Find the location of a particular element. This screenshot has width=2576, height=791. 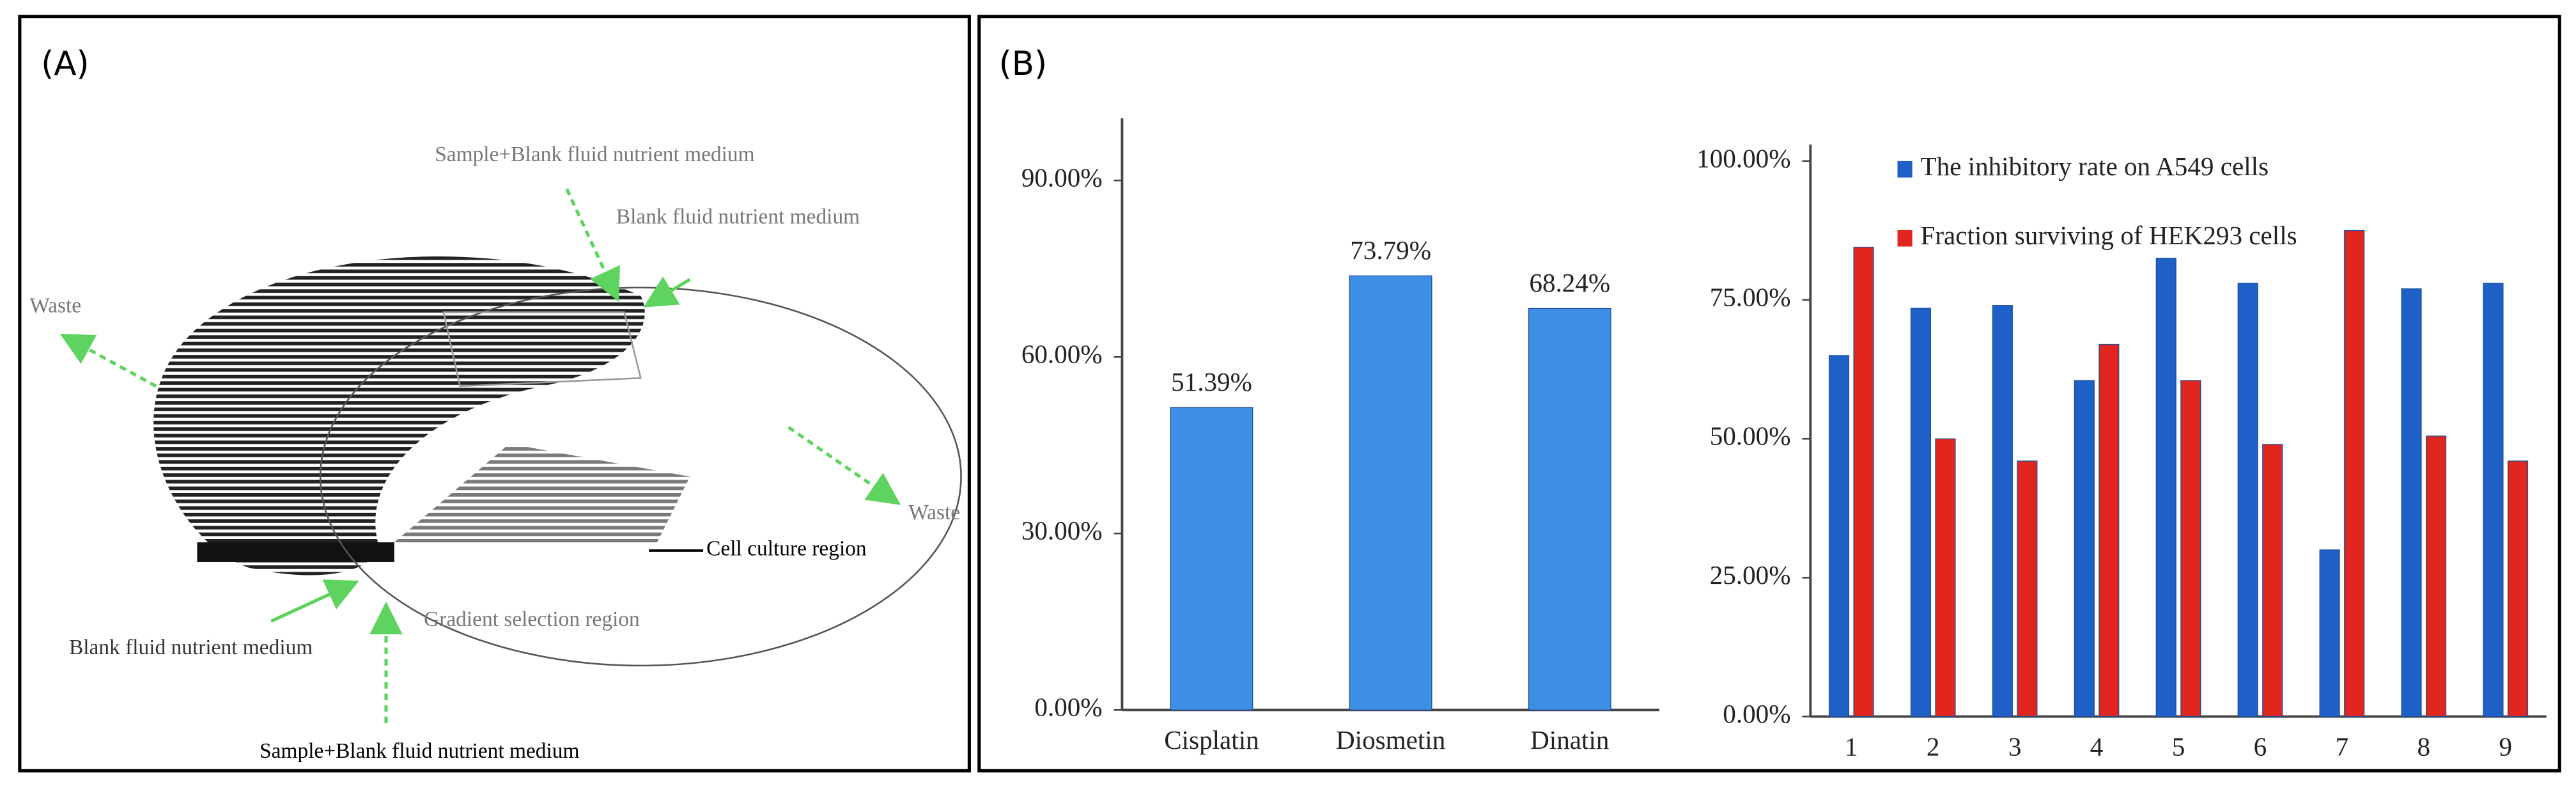

x-tick-label: Diosmetin is located at coordinates (1390, 740).